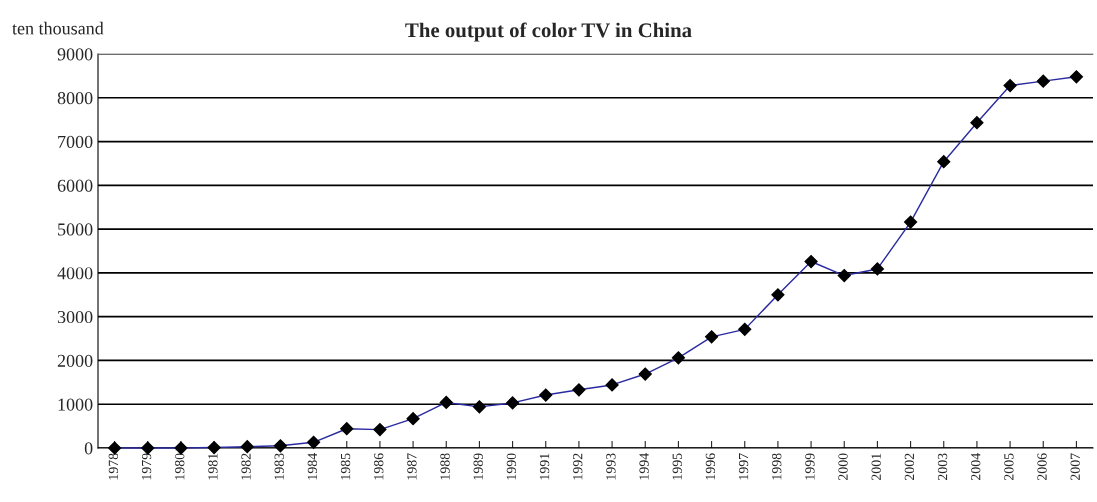 The height and width of the screenshot is (502, 1097). Describe the element at coordinates (1042, 467) in the screenshot. I see `x-tick-label: 2006` at that location.